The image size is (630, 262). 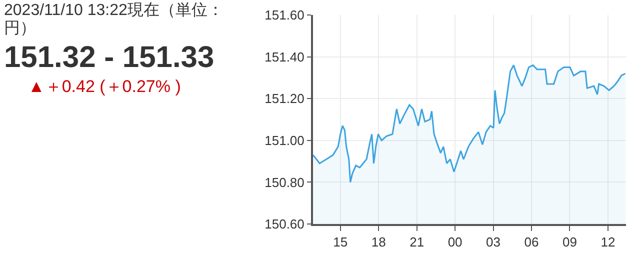 I want to click on y-tick-label: 151.40, so click(x=284, y=56).